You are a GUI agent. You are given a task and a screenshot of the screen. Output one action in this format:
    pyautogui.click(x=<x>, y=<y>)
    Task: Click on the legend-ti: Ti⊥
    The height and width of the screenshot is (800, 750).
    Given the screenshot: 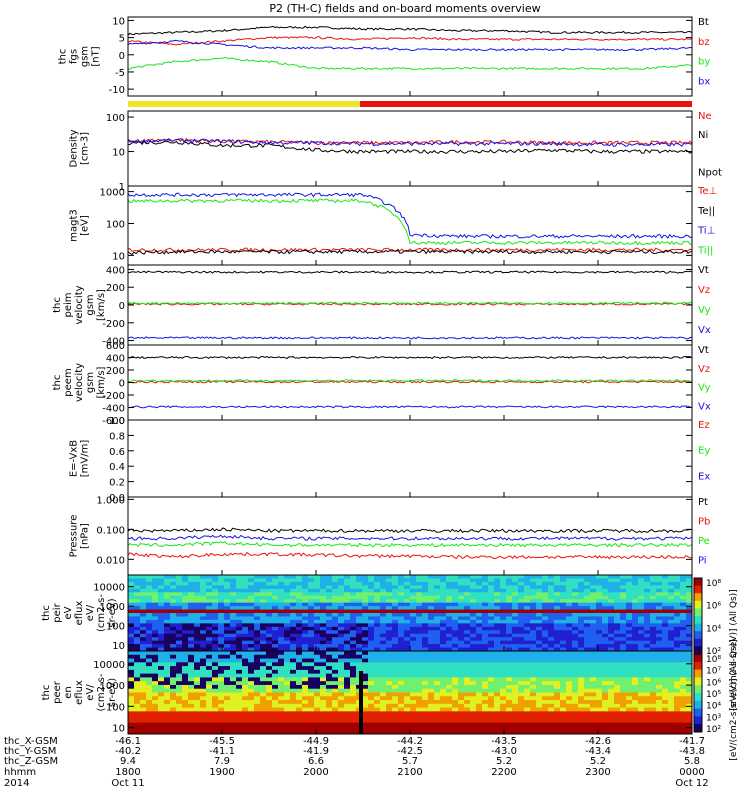 What is the action you would take?
    pyautogui.click(x=706, y=231)
    